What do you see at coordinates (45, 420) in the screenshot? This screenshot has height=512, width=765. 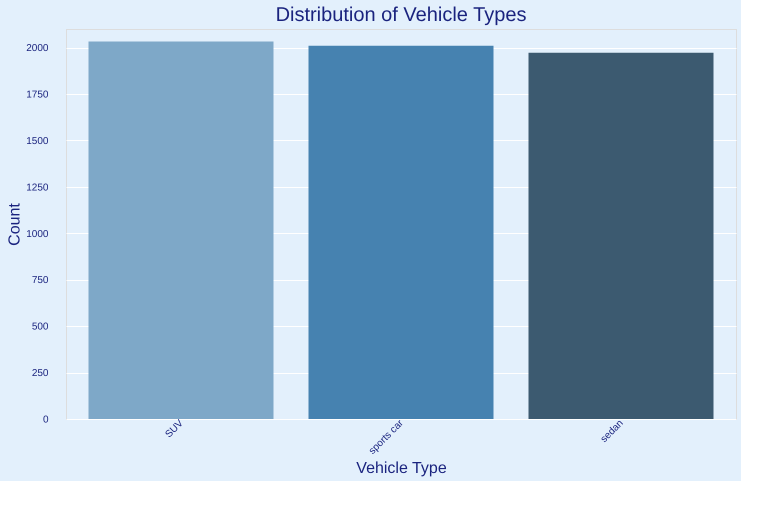 I see `y-tick-label: 0` at bounding box center [45, 420].